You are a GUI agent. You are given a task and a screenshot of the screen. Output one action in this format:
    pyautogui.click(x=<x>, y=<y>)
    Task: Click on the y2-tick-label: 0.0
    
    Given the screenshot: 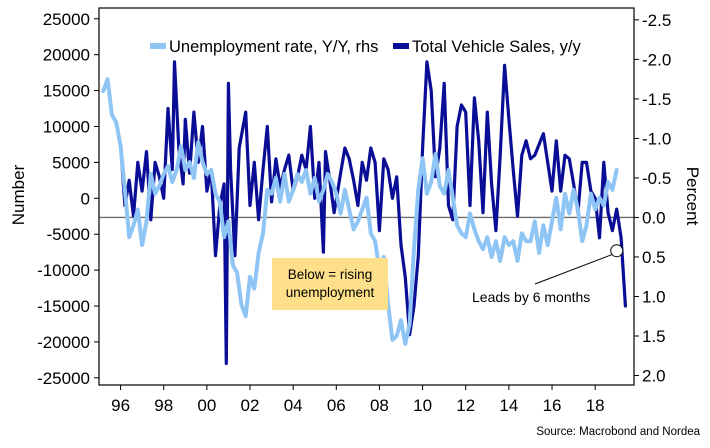 What is the action you would take?
    pyautogui.click(x=654, y=217)
    